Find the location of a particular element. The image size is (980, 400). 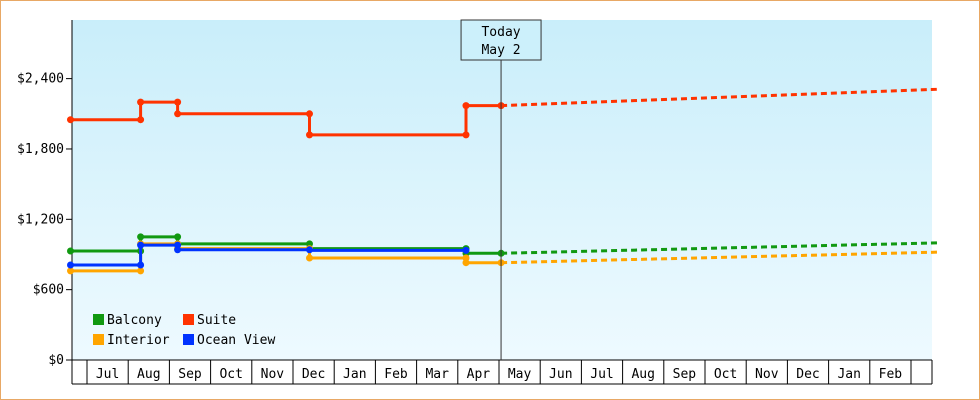

today-label: Today is located at coordinates (500, 32).